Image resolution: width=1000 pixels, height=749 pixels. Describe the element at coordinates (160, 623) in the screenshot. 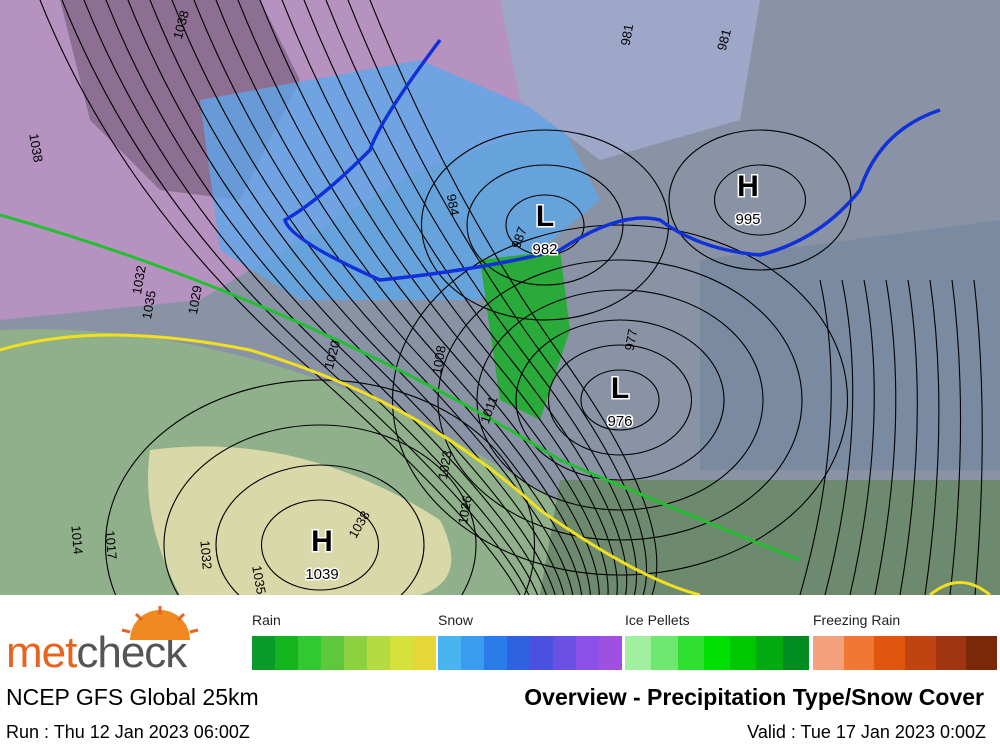

I see `logo-sun` at that location.